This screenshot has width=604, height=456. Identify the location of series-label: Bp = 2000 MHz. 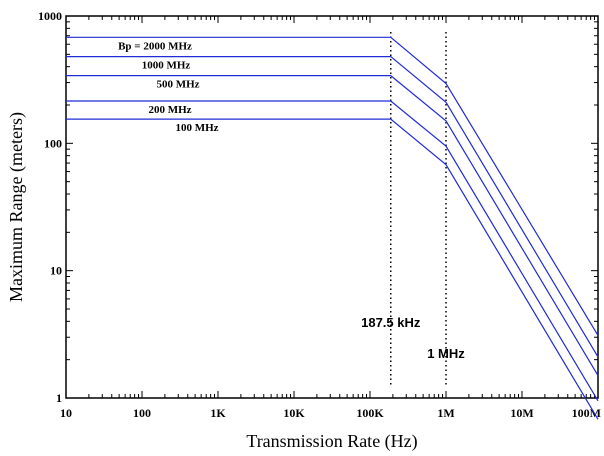
(155, 46).